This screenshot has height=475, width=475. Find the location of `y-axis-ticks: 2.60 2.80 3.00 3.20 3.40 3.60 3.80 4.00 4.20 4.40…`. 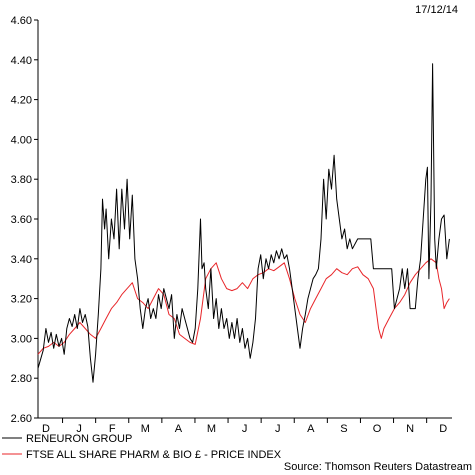

y-axis-ticks: 2.60 2.80 3.00 3.20 3.40 3.60 3.80 4.00 4.20 4.40… is located at coordinates (24, 220).